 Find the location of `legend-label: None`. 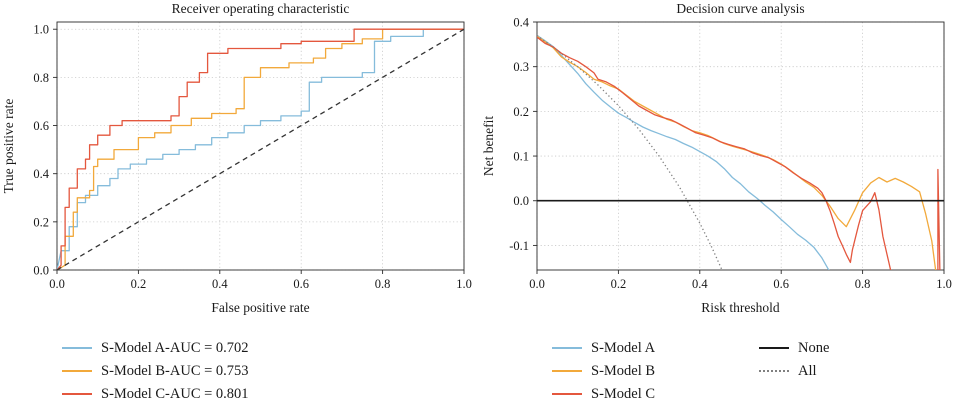

legend-label: None is located at coordinates (814, 347).